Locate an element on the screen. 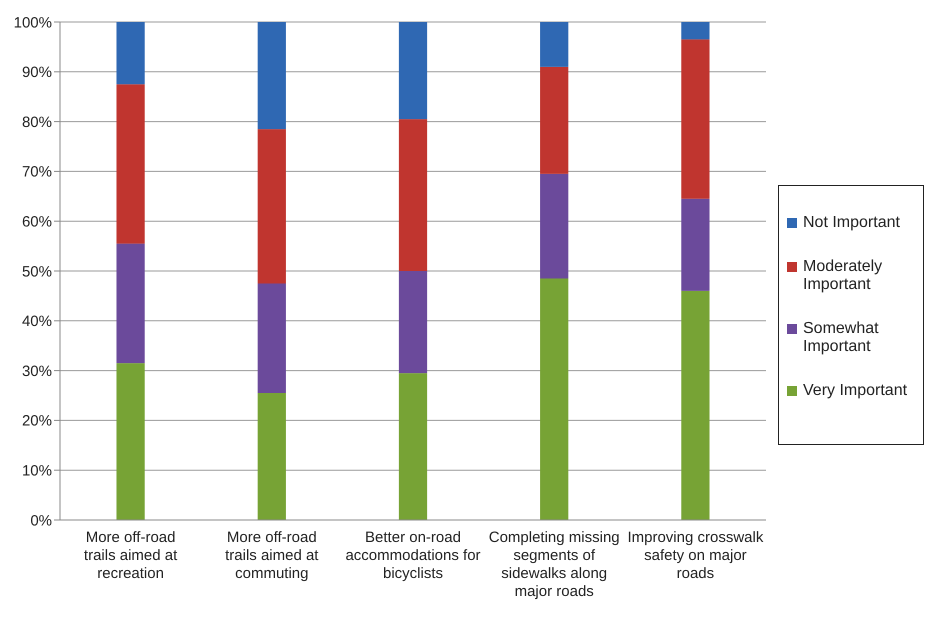 The width and height of the screenshot is (940, 630). y-tick-label: 60% is located at coordinates (37, 222).